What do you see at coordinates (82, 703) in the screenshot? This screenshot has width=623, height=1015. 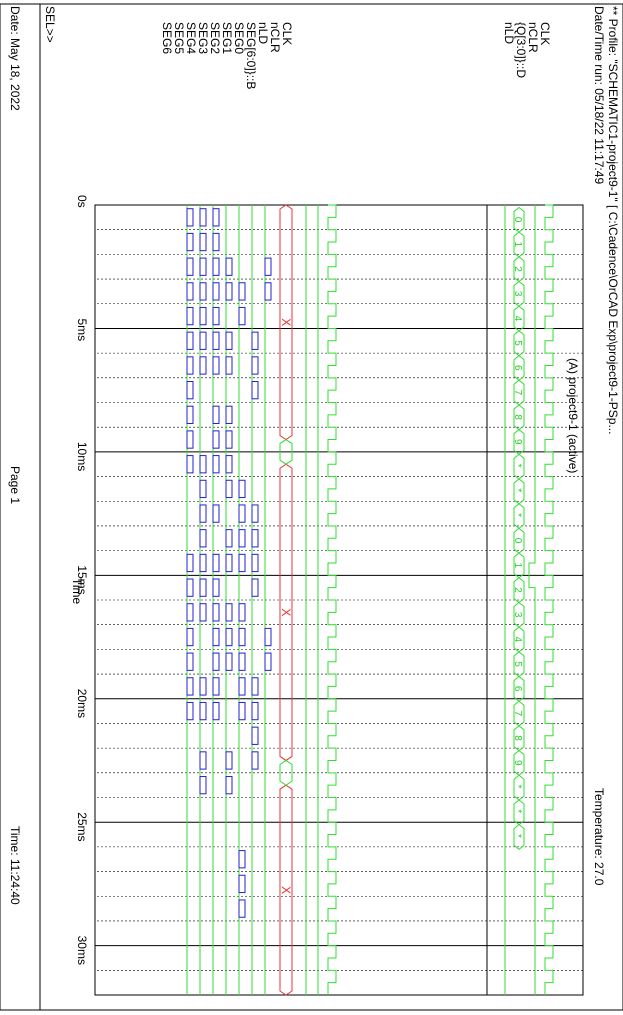 I see `x-tick-label: 20ms` at bounding box center [82, 703].